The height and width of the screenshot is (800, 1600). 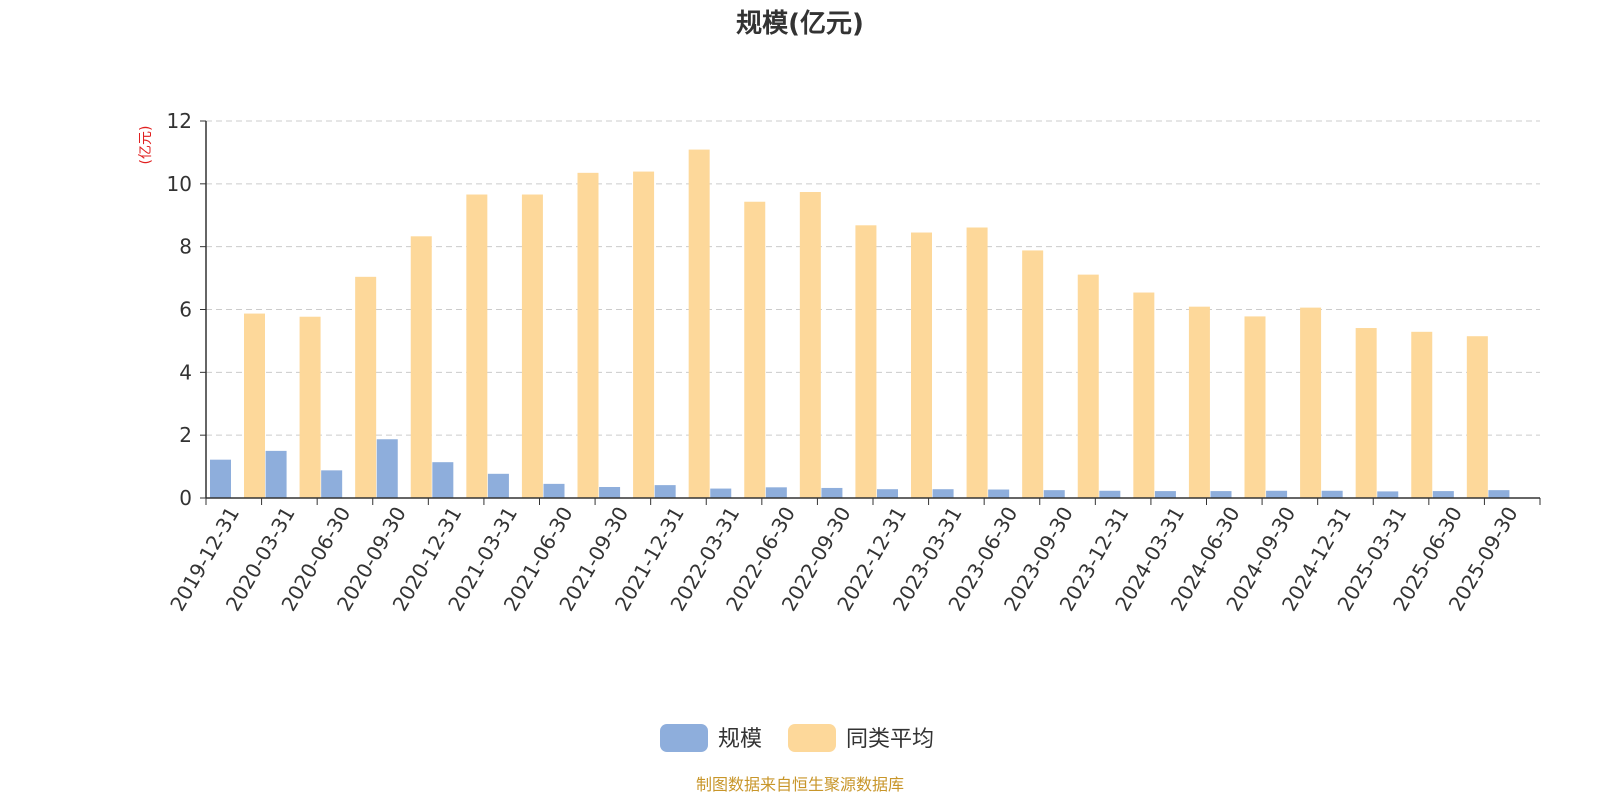 I want to click on legend: 规模 同类平均, so click(x=797, y=738).